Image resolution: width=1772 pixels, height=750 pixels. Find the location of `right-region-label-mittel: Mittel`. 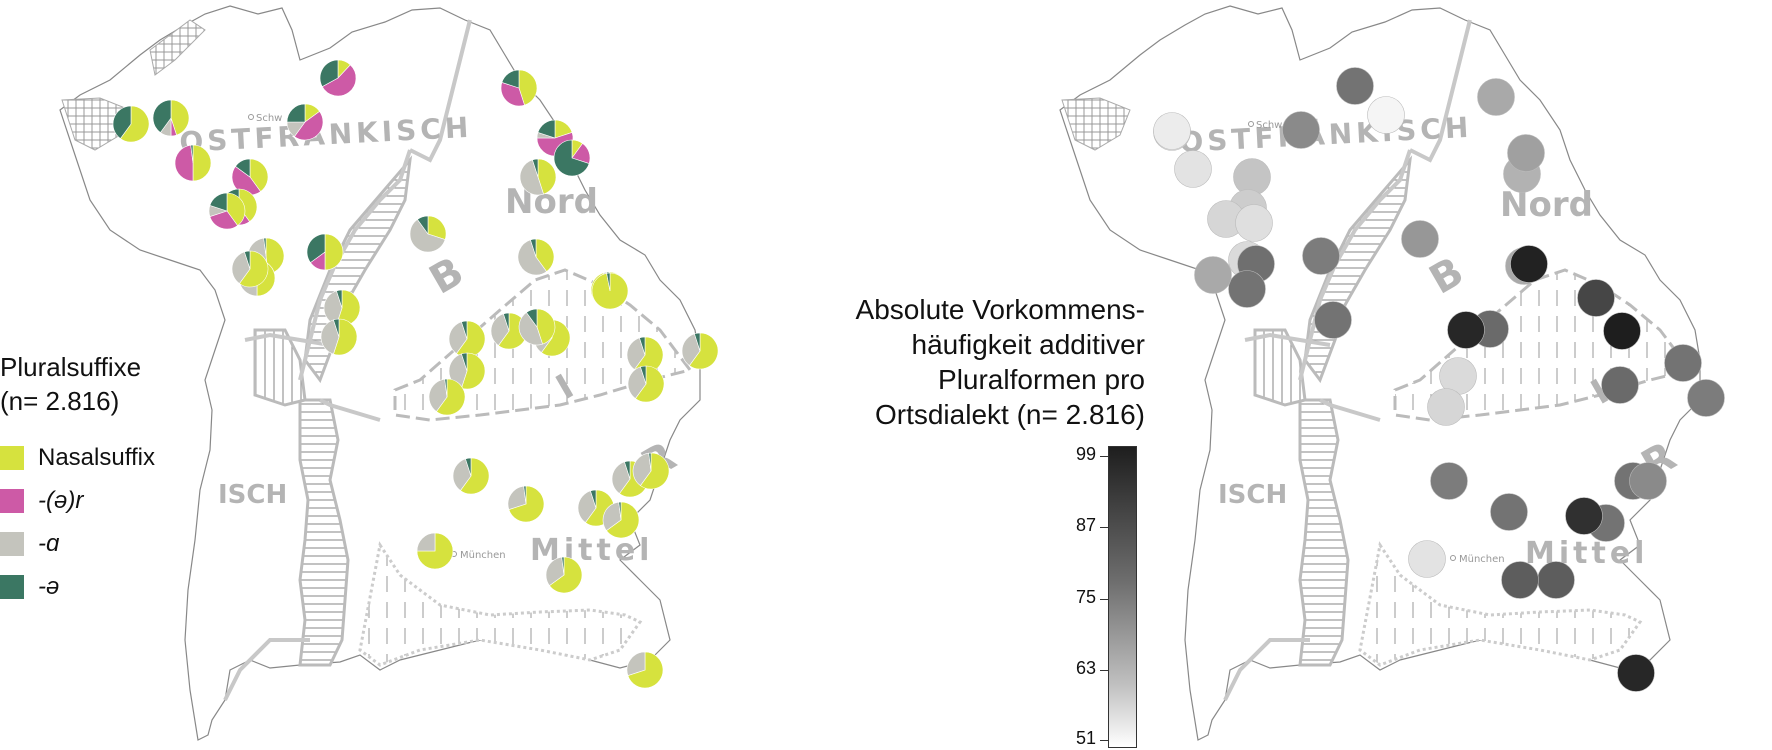

right-region-label-mittel: Mittel is located at coordinates (1586, 553).